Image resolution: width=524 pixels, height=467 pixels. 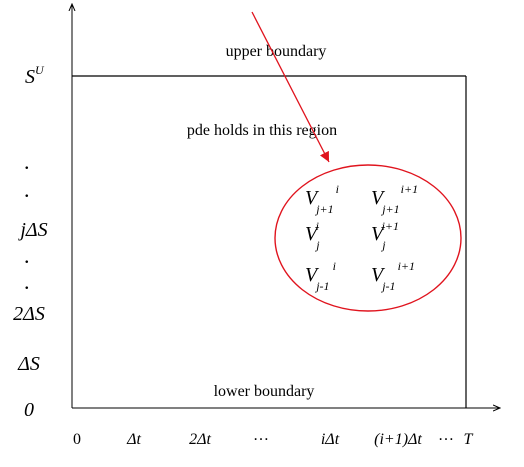 I want to click on stencil-node-v-j-i-plus-1: Vji+1, so click(x=385, y=235).